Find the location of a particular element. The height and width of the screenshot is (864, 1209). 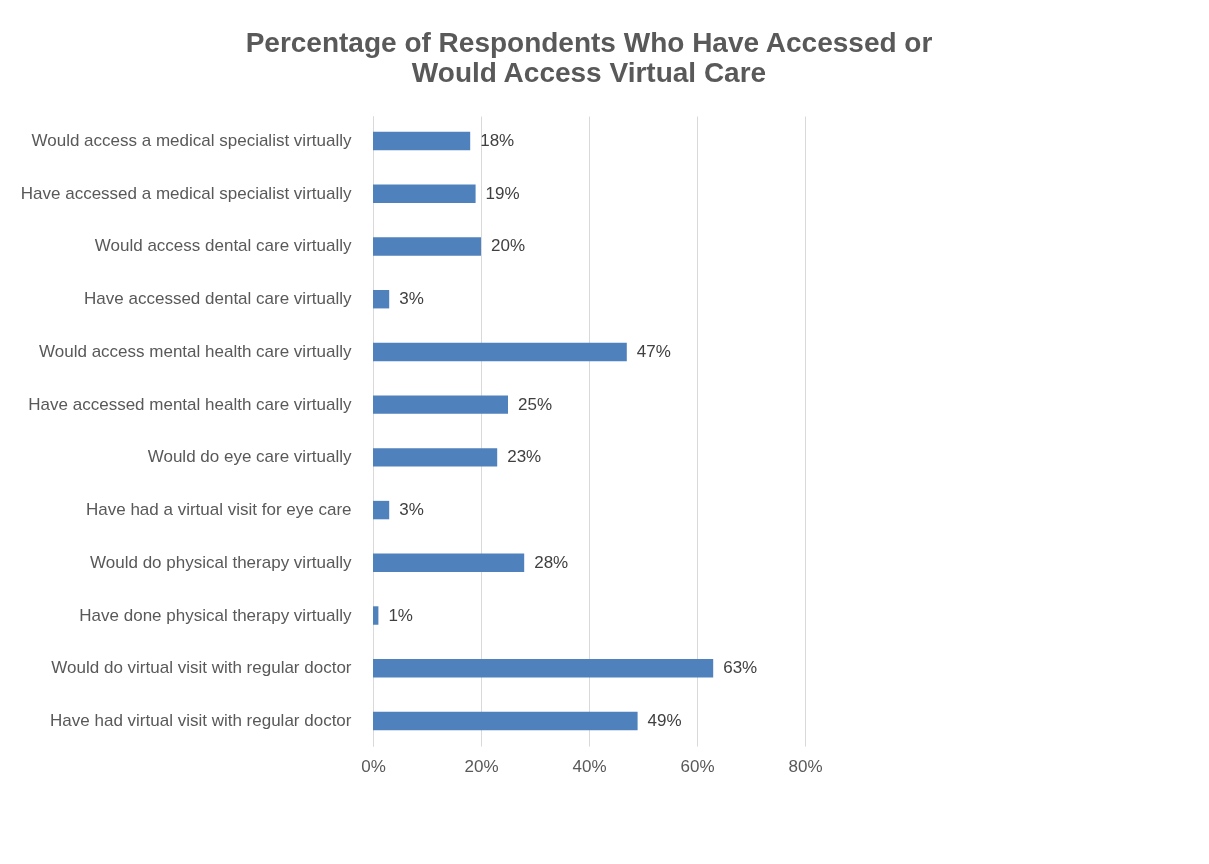

x-tick-label: 40% is located at coordinates (589, 766).